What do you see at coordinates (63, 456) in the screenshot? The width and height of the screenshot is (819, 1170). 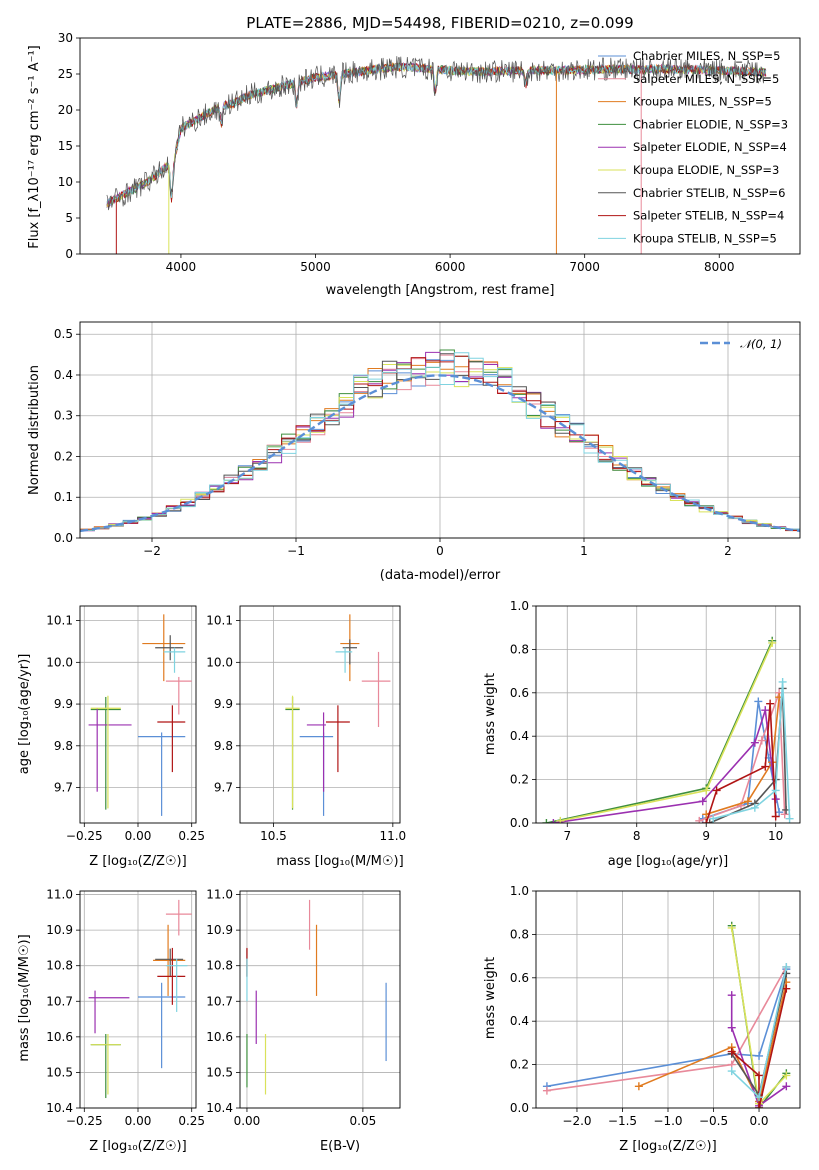 I see `y-tick-label: 0.2` at bounding box center [63, 456].